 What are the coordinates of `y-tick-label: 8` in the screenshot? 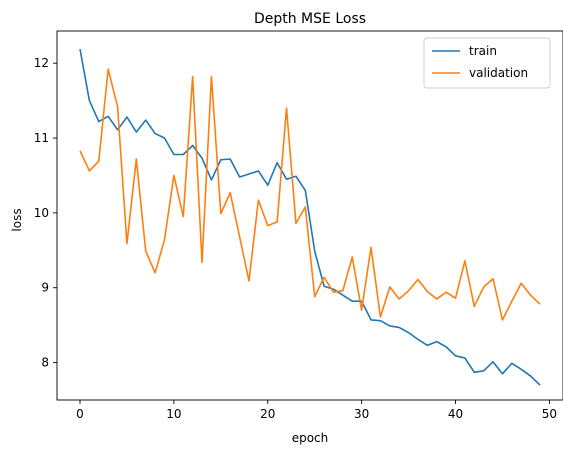 It's located at (45, 363).